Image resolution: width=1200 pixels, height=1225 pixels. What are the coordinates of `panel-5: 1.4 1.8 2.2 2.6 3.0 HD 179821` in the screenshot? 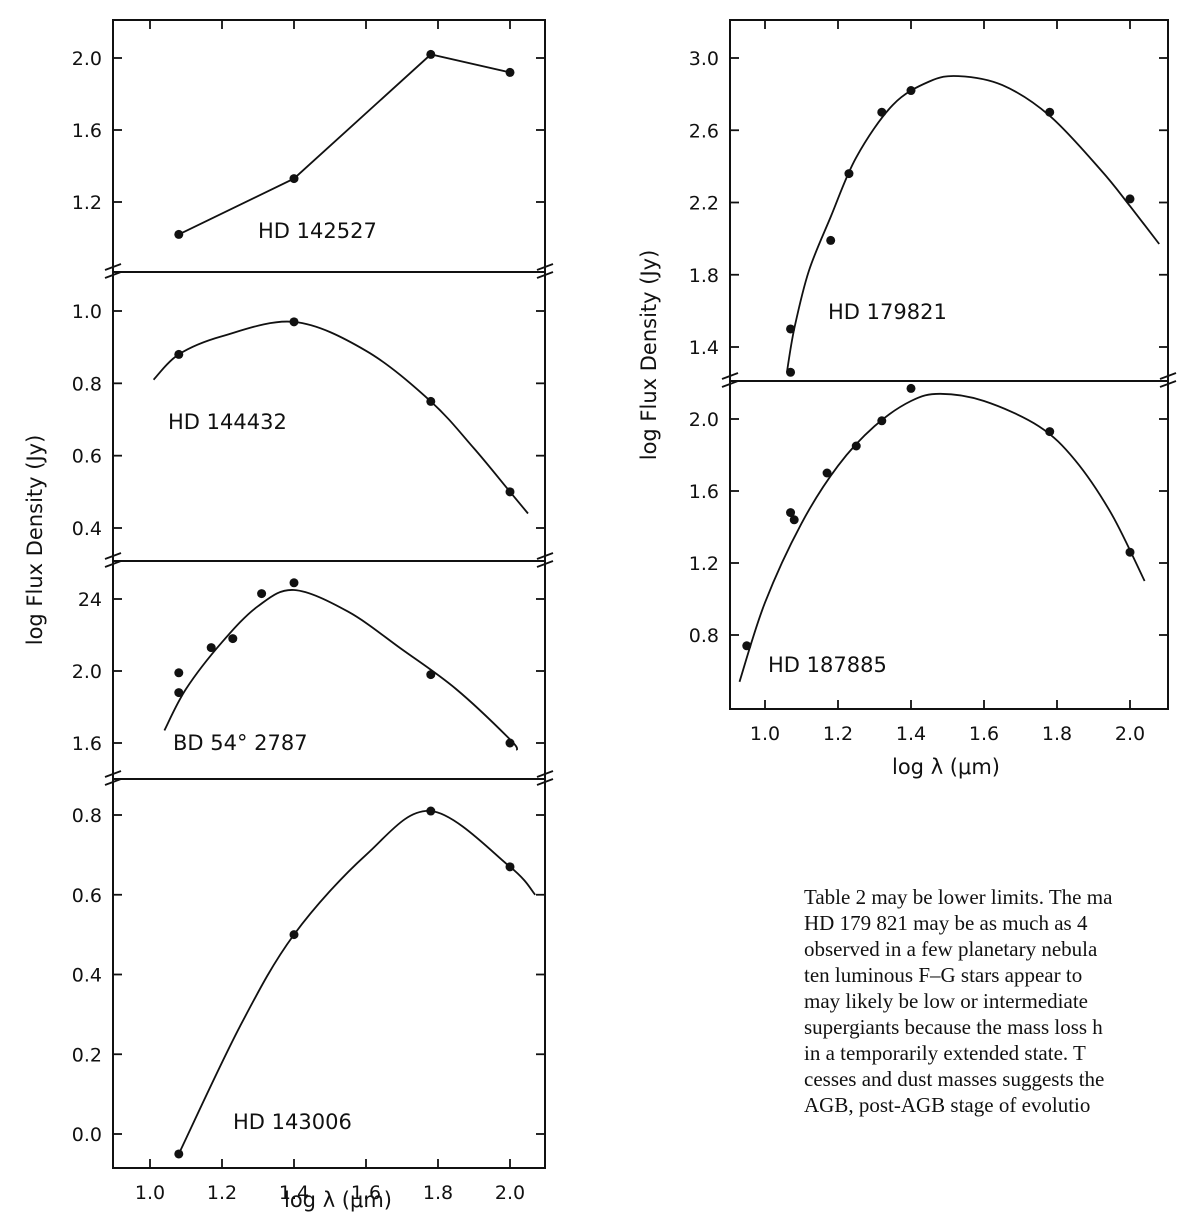 It's located at (928, 198).